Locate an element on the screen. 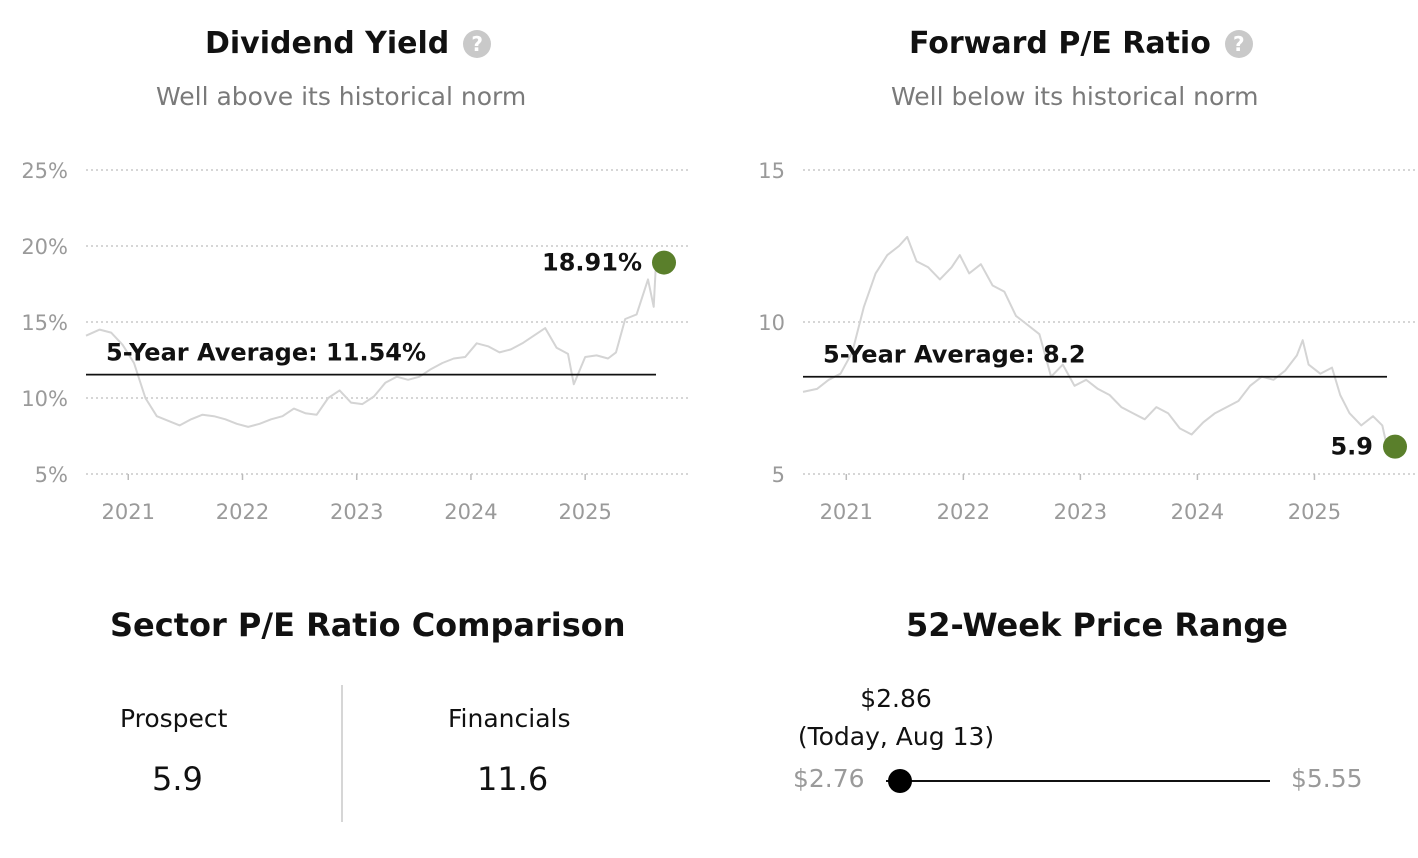 The image size is (1418, 858). forward-pe-y-tick-label: 15 is located at coordinates (771, 171).